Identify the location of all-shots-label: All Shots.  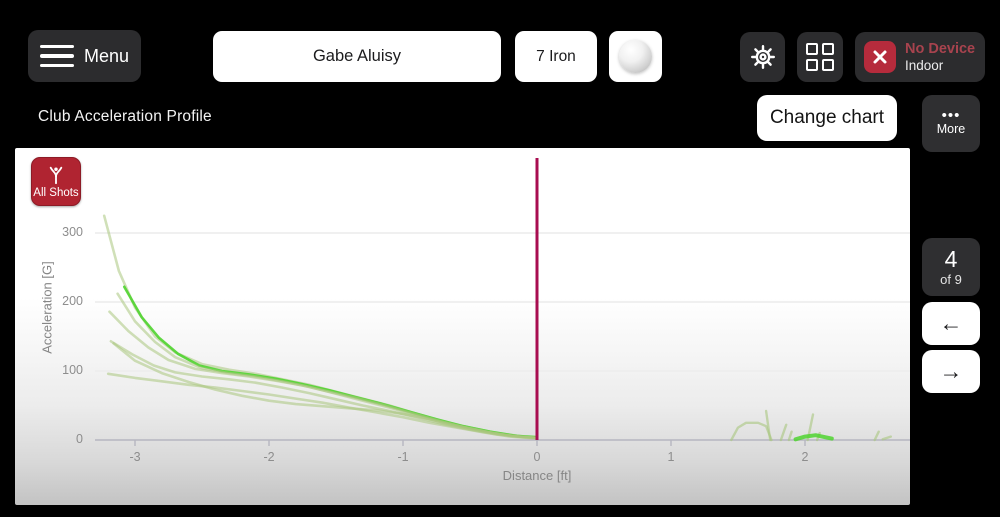
(56, 192).